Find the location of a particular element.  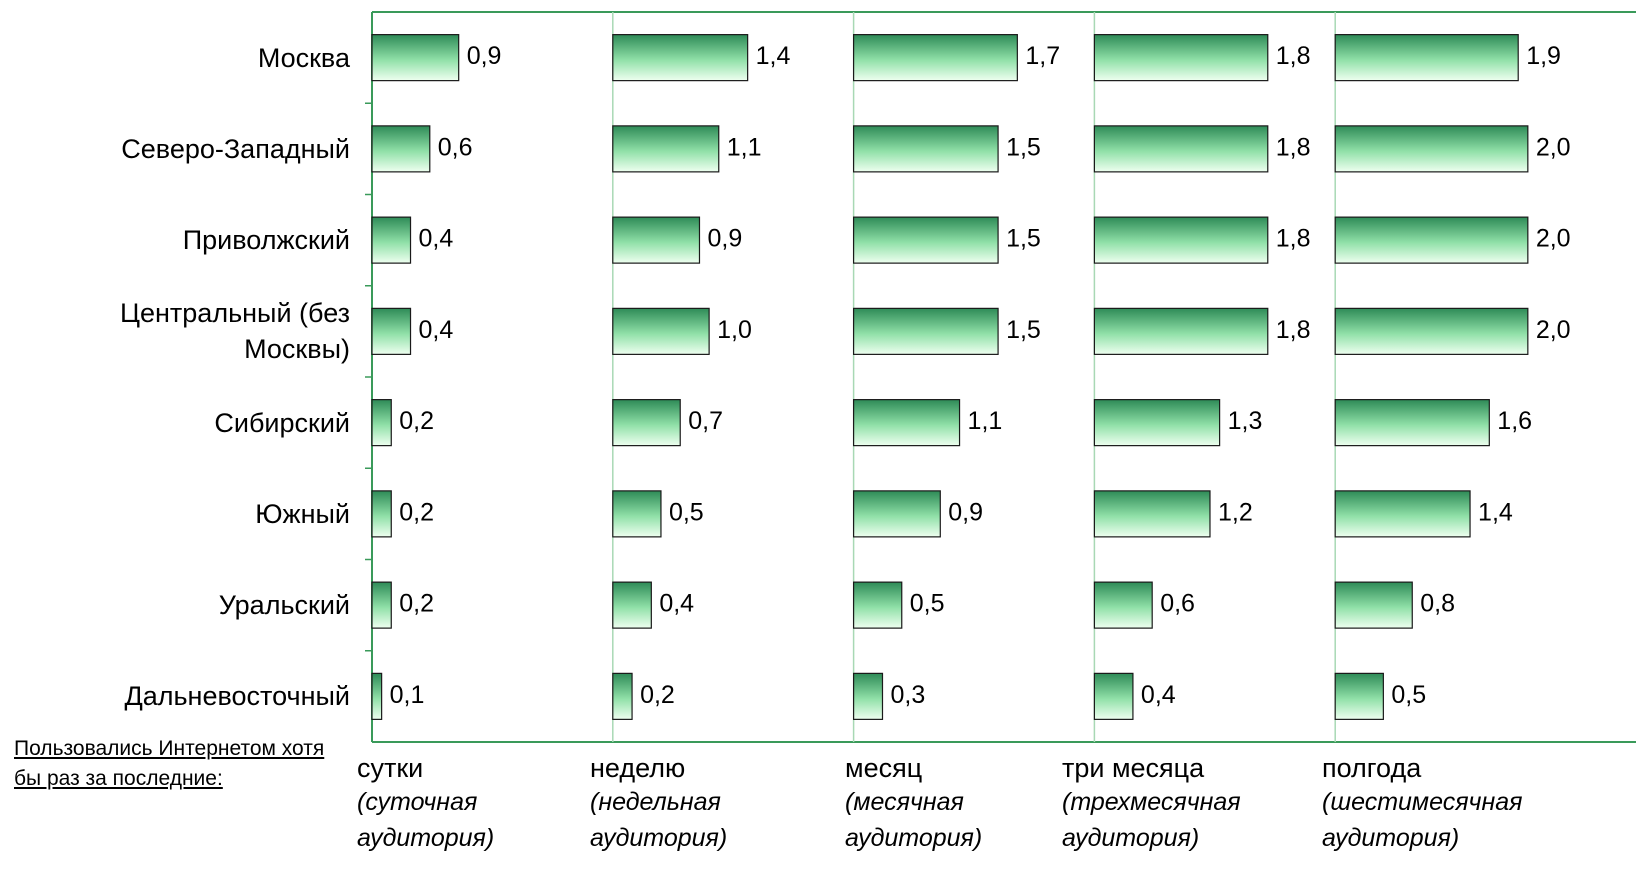

category-label: Центральный (без Москвы) is located at coordinates (235, 331).